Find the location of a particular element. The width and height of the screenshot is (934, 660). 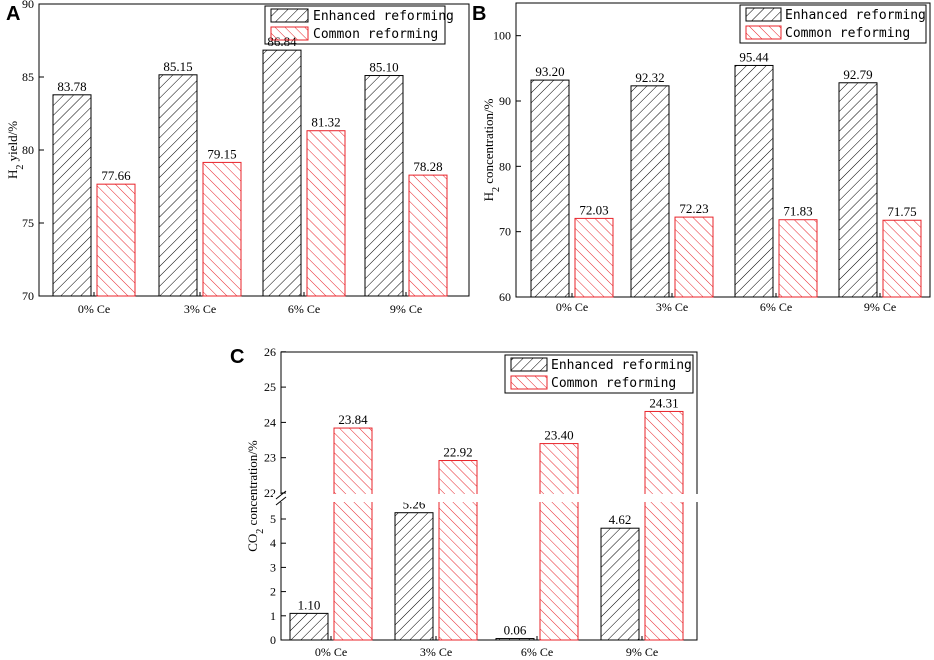

data-label-common: 71.83 is located at coordinates (797, 211).